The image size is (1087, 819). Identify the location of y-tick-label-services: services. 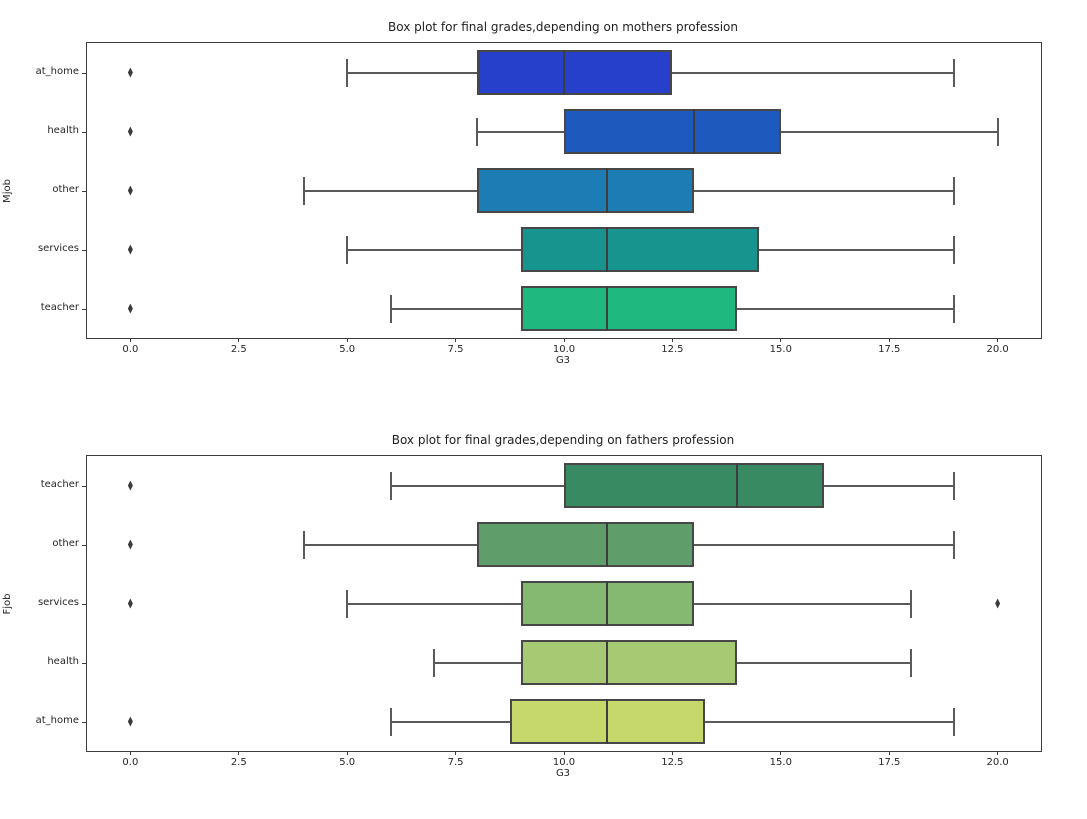
(58, 248).